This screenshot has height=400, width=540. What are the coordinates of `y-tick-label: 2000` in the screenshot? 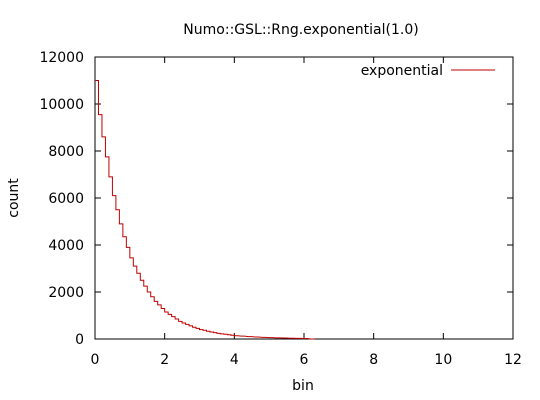 It's located at (66, 293).